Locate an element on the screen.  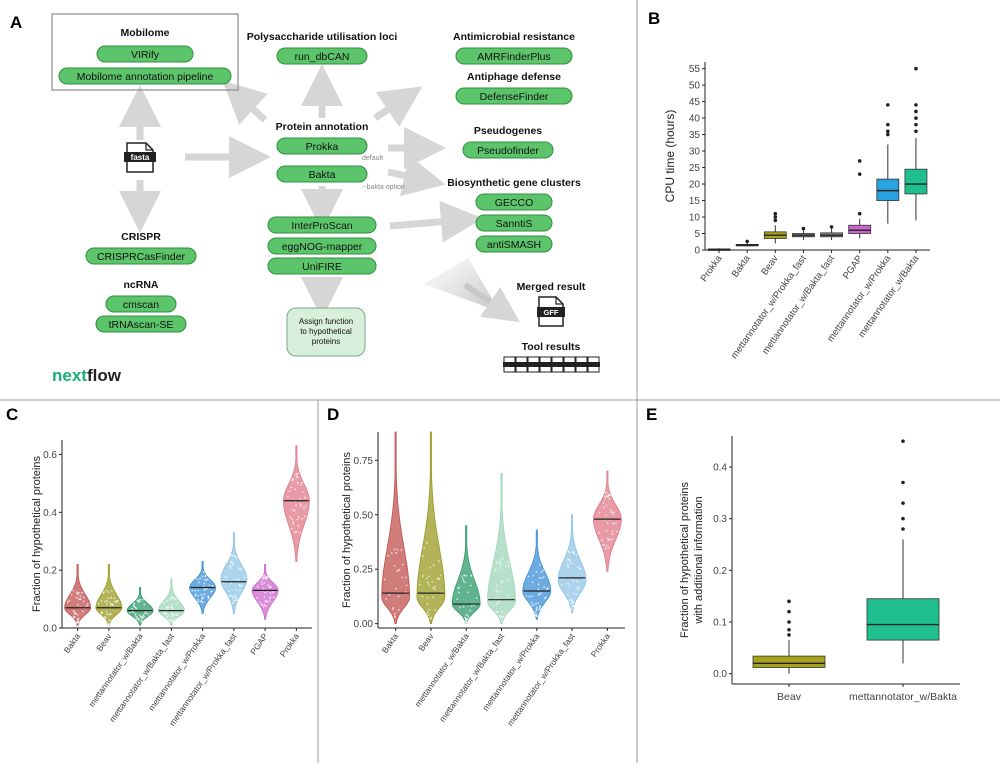
y-tick-label: 35 is located at coordinates (695, 135).